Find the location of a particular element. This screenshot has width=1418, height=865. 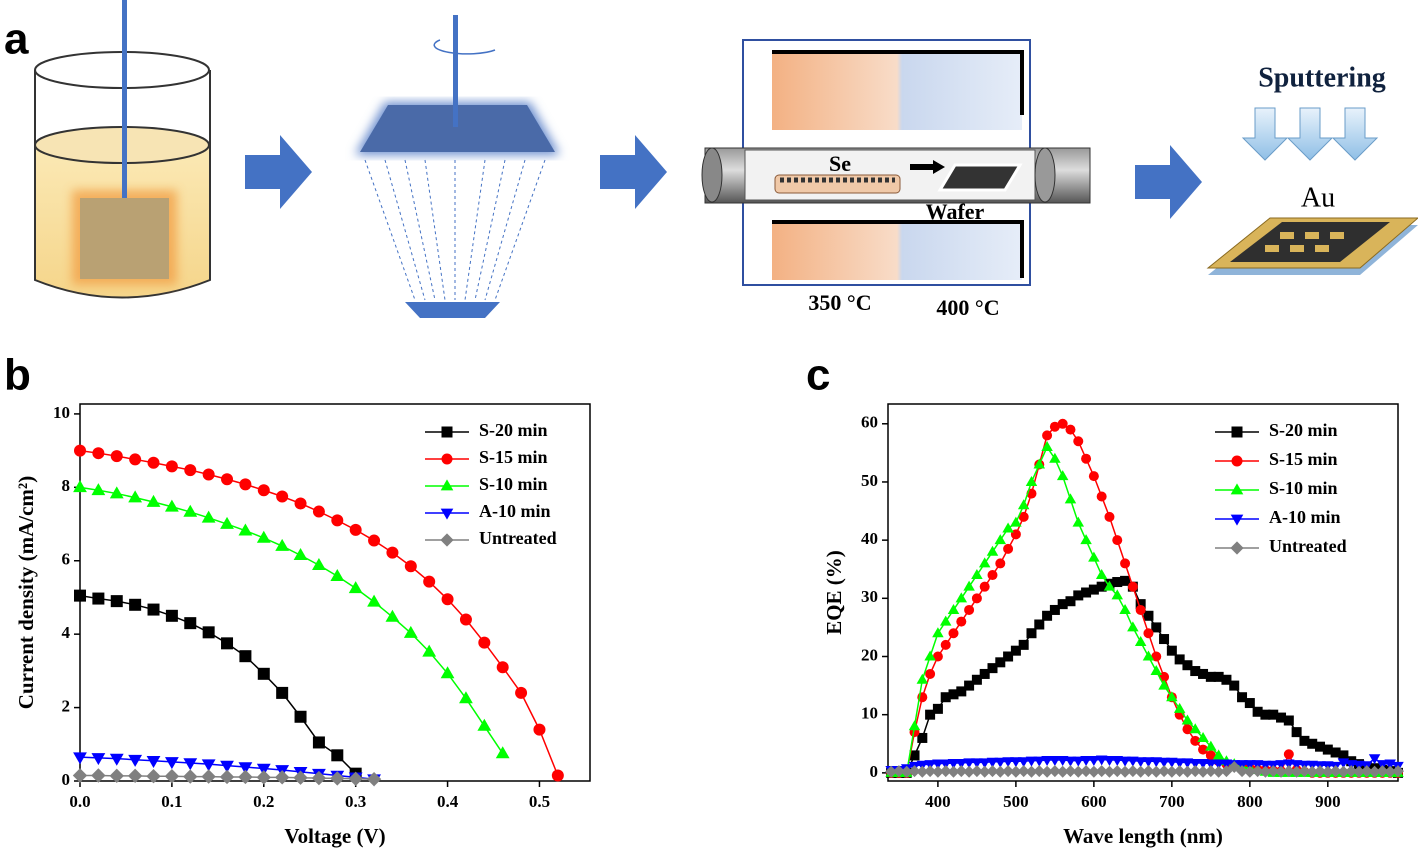

y-tick-label: 20 is located at coordinates (869, 654).